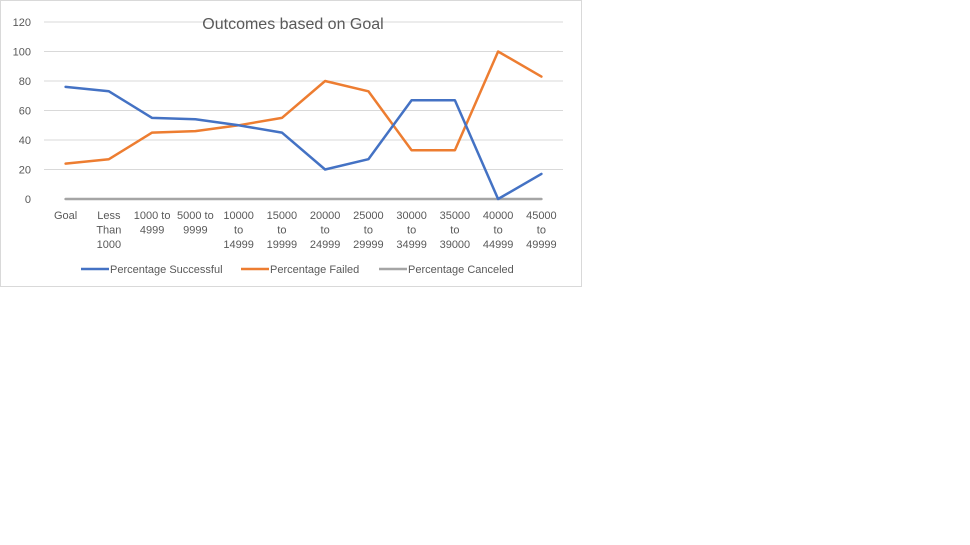 This screenshot has height=545, width=970. I want to click on x-tick-label-line: 29999, so click(368, 245).